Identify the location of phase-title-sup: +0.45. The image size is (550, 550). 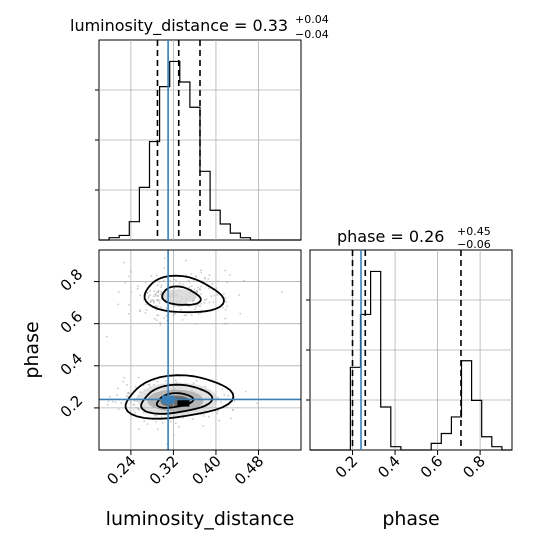
(474, 231).